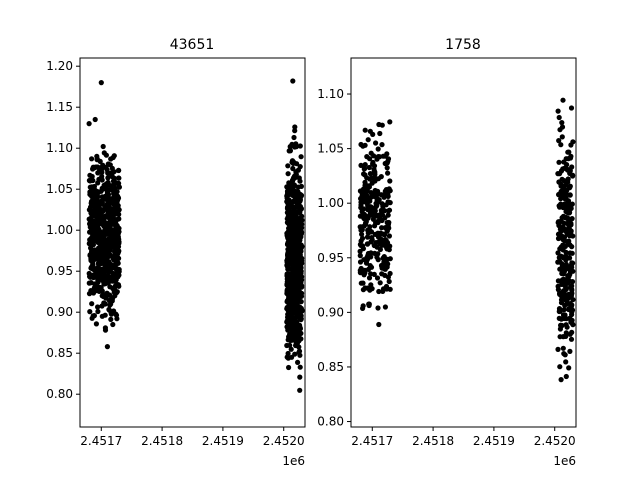 This screenshot has width=640, height=480. What do you see at coordinates (293, 461) in the screenshot?
I see `x-offset-label: 1e6` at bounding box center [293, 461].